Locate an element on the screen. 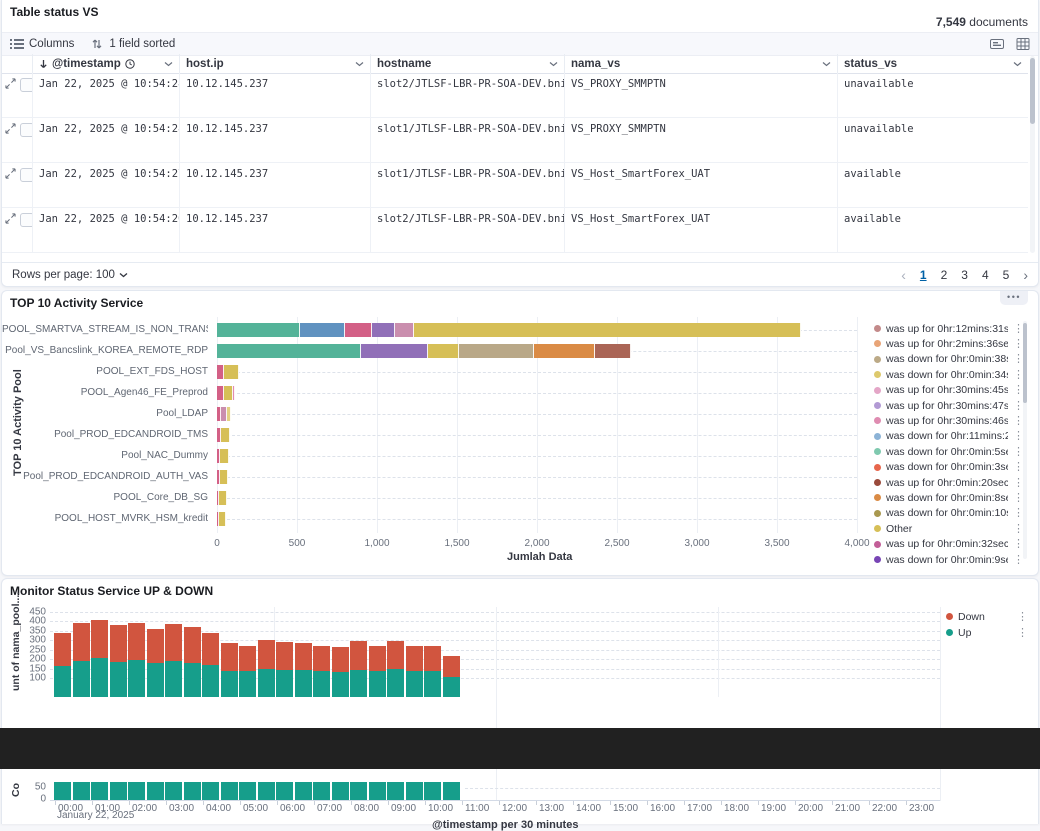 The width and height of the screenshot is (1040, 831). legend-item: was down for 0hr:11mins:2... ⋮ is located at coordinates (949, 436).